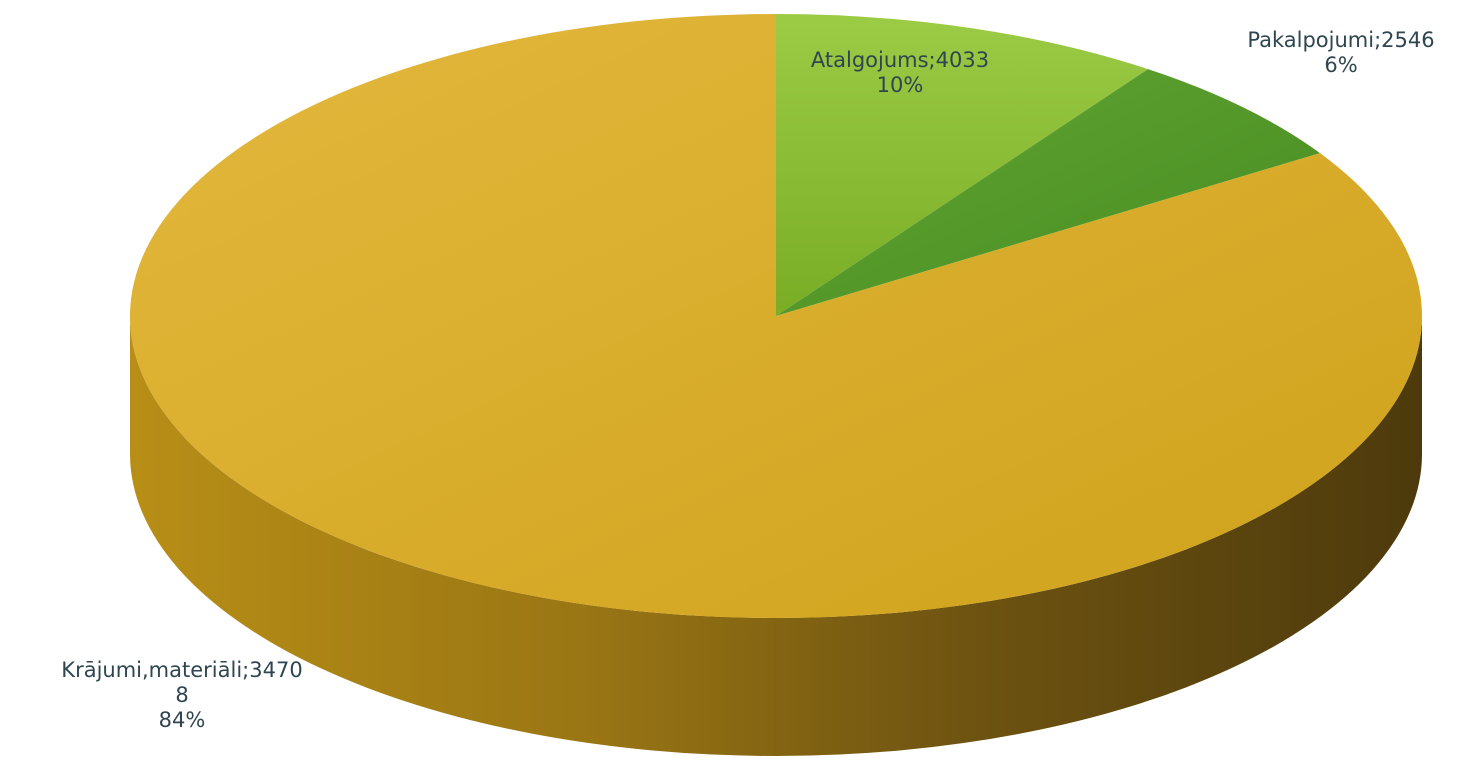  I want to click on category-value-label: Pakalpojumi;2546, so click(1341, 40).